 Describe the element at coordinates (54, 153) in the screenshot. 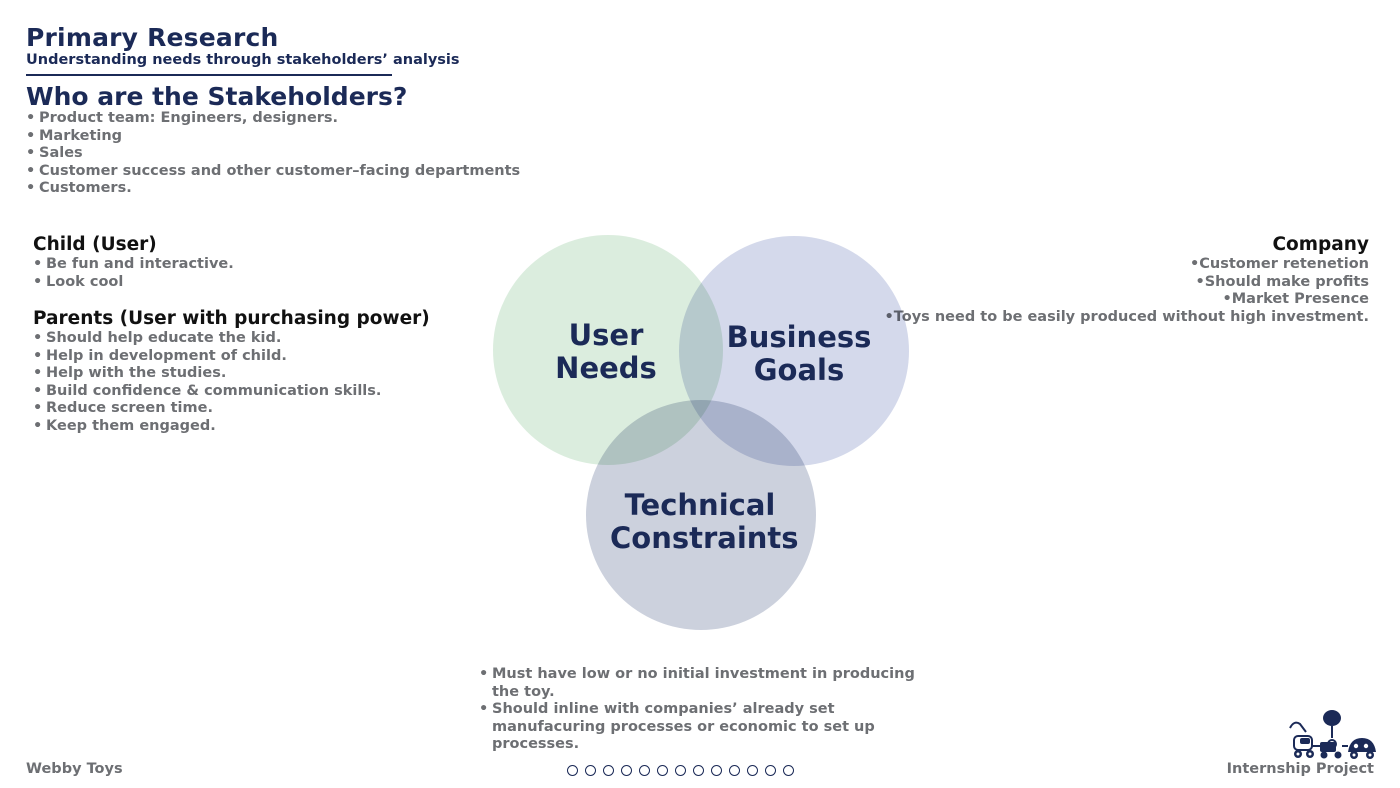

I see `list-item: • Sales` at that location.